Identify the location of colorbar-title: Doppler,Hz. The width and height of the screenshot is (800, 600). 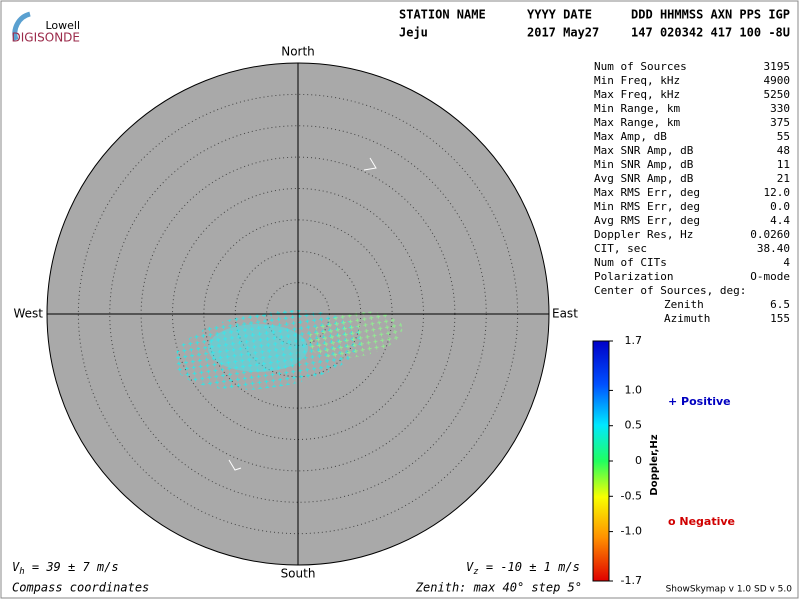
(654, 464).